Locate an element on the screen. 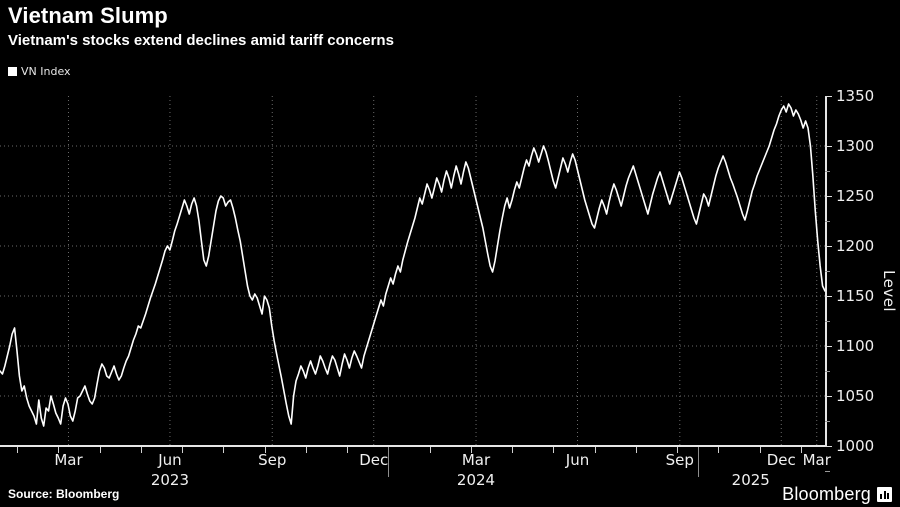 This screenshot has width=900, height=507. y-axis-label: 1250 is located at coordinates (855, 196).